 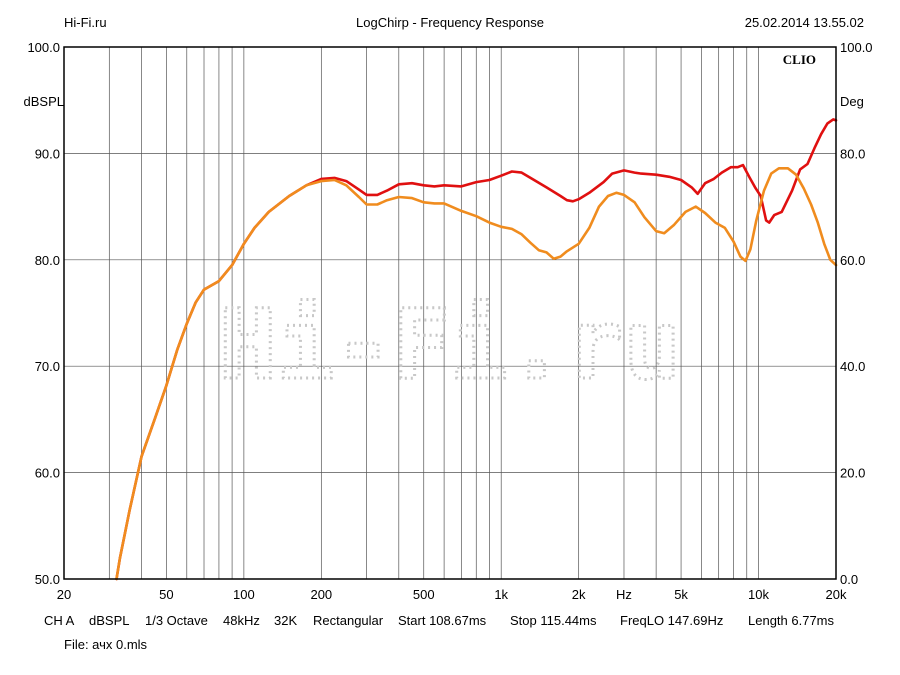 What do you see at coordinates (43, 47) in the screenshot?
I see `y-left-tick-label: 100.0` at bounding box center [43, 47].